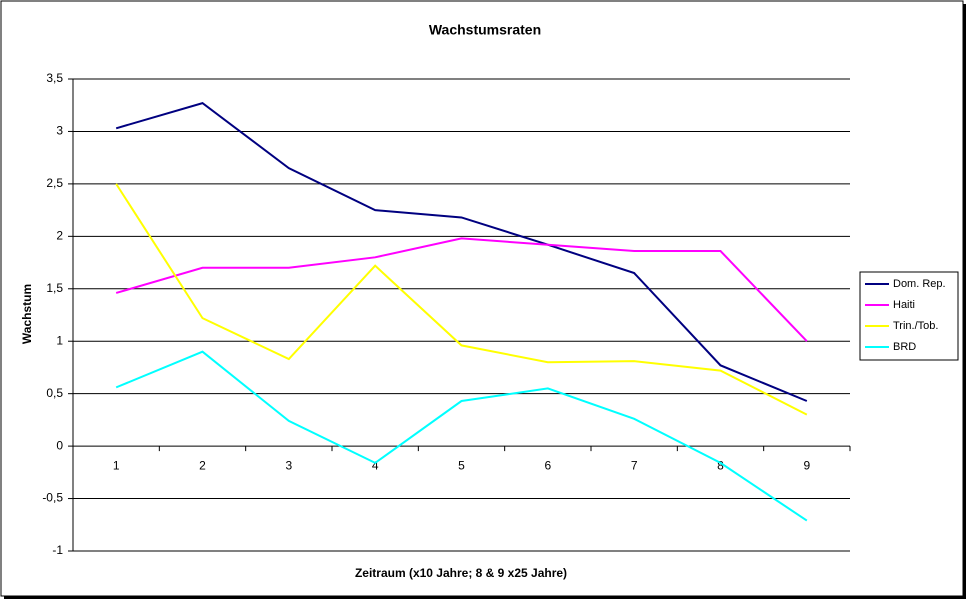 Image resolution: width=970 pixels, height=603 pixels. I want to click on x-tick-label: 8, so click(720, 465).